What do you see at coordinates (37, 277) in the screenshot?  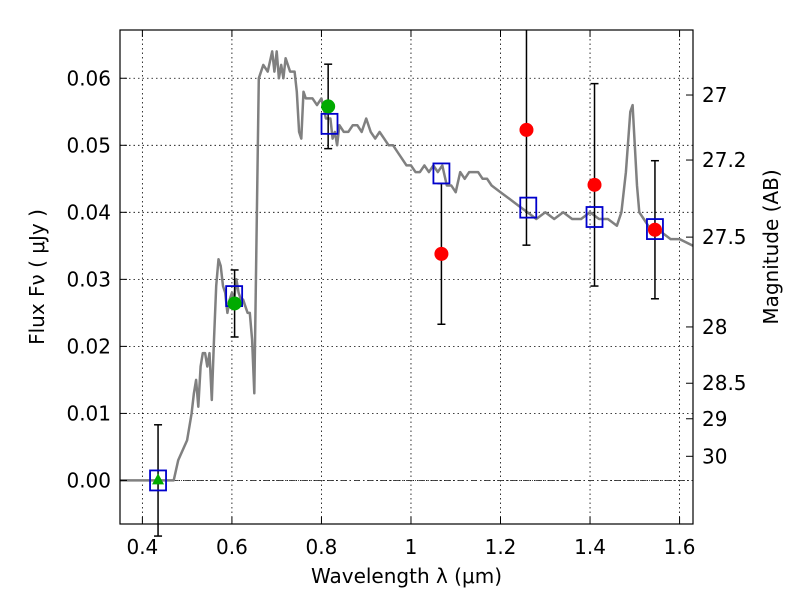 I see `y-axis-label: Flux Fν ( μJy )` at bounding box center [37, 277].